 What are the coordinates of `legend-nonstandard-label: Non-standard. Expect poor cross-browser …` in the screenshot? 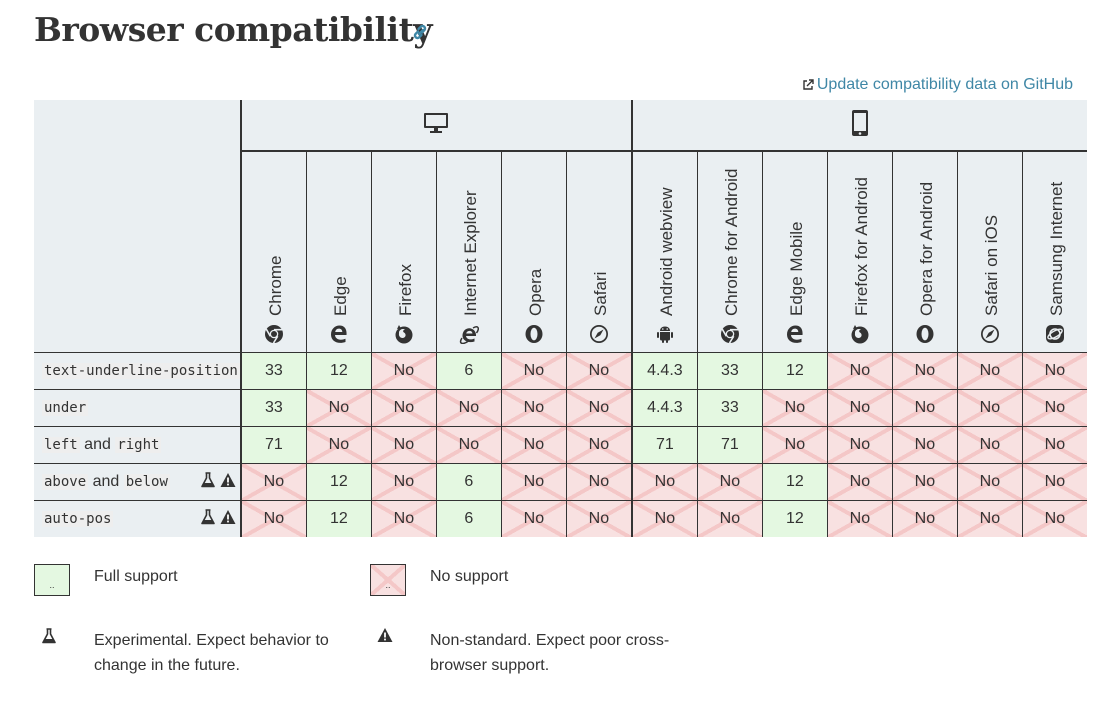 It's located at (550, 653).